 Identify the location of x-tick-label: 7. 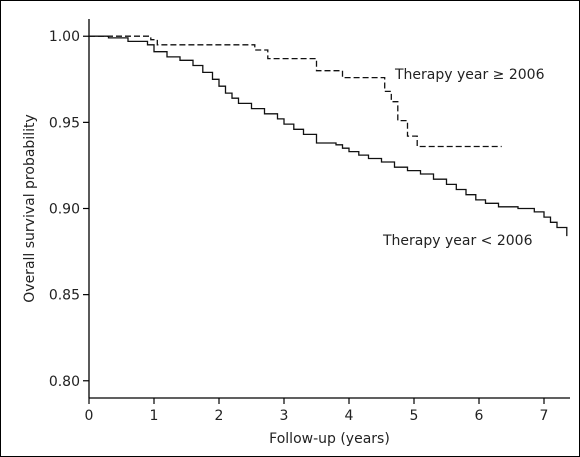
(544, 416).